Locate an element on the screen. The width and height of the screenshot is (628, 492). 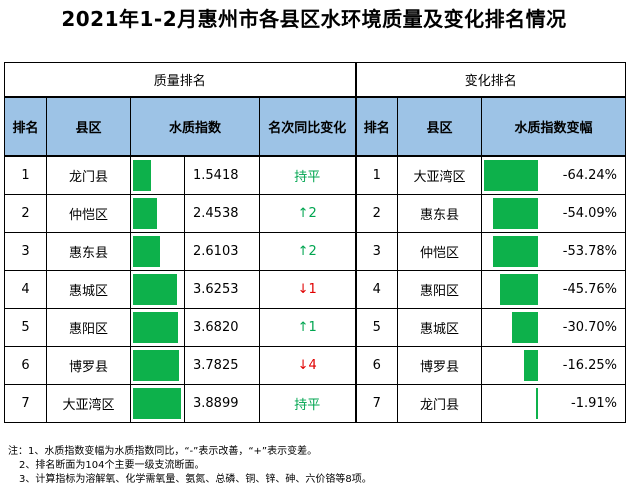
rank-change-cell: ↓4 is located at coordinates (308, 365).